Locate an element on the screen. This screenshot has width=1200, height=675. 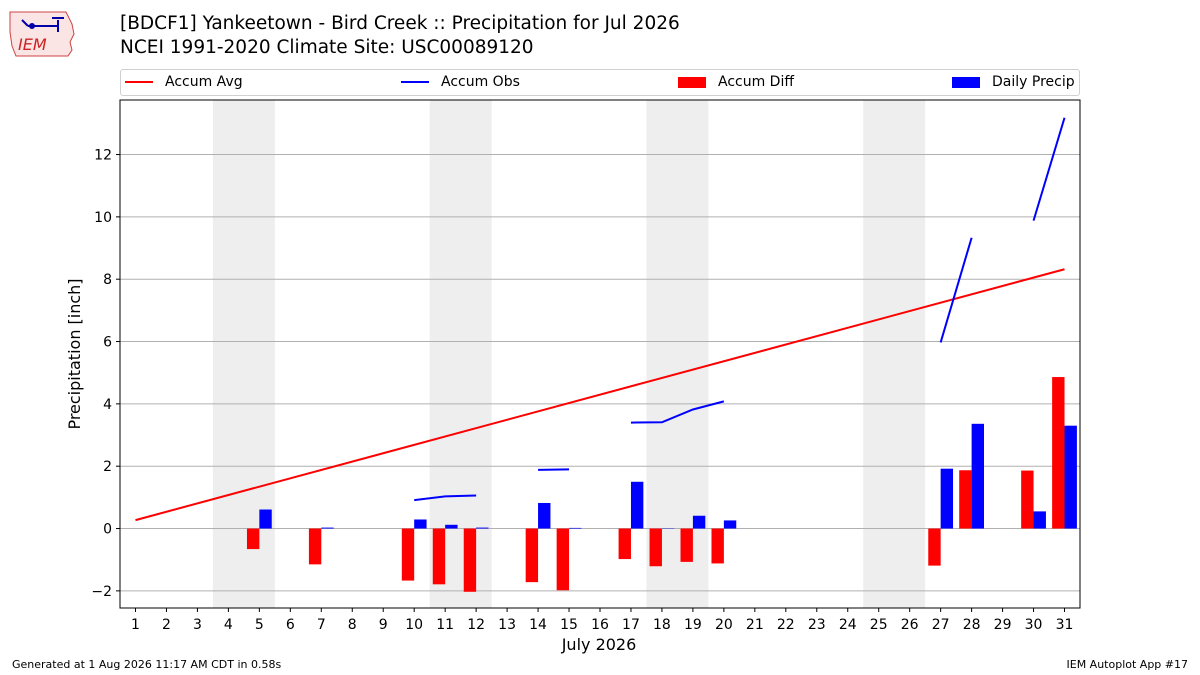
legend-label-accum-obs: Accum Obs is located at coordinates (480, 82).